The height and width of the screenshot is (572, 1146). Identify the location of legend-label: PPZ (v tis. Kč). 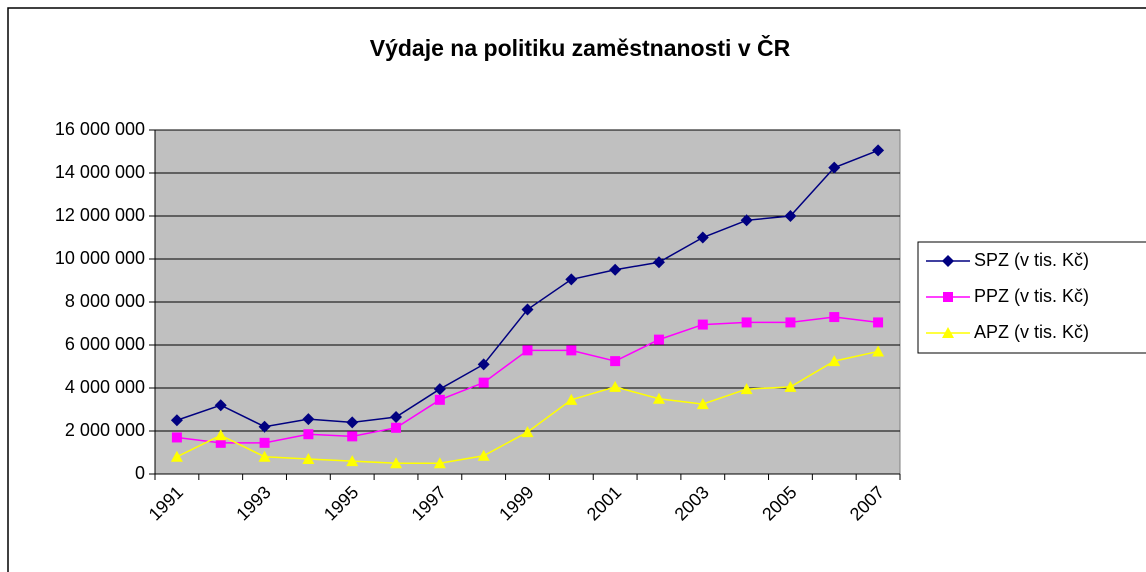
(1031, 296).